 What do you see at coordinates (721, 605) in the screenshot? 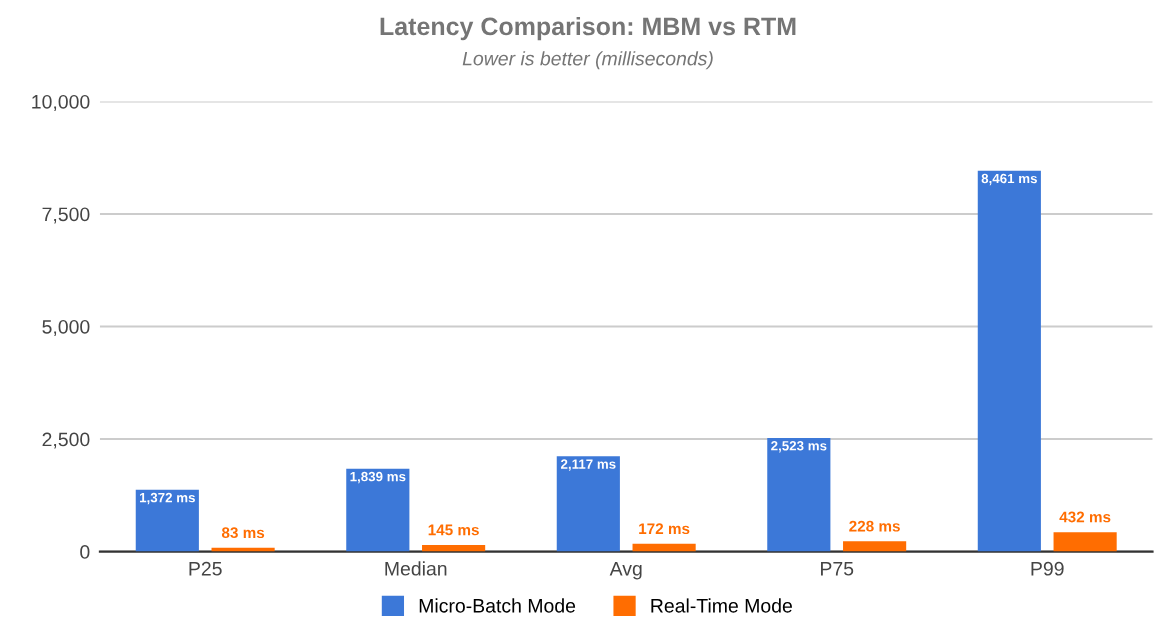
I see `legend-label: Real-Time Mode` at bounding box center [721, 605].